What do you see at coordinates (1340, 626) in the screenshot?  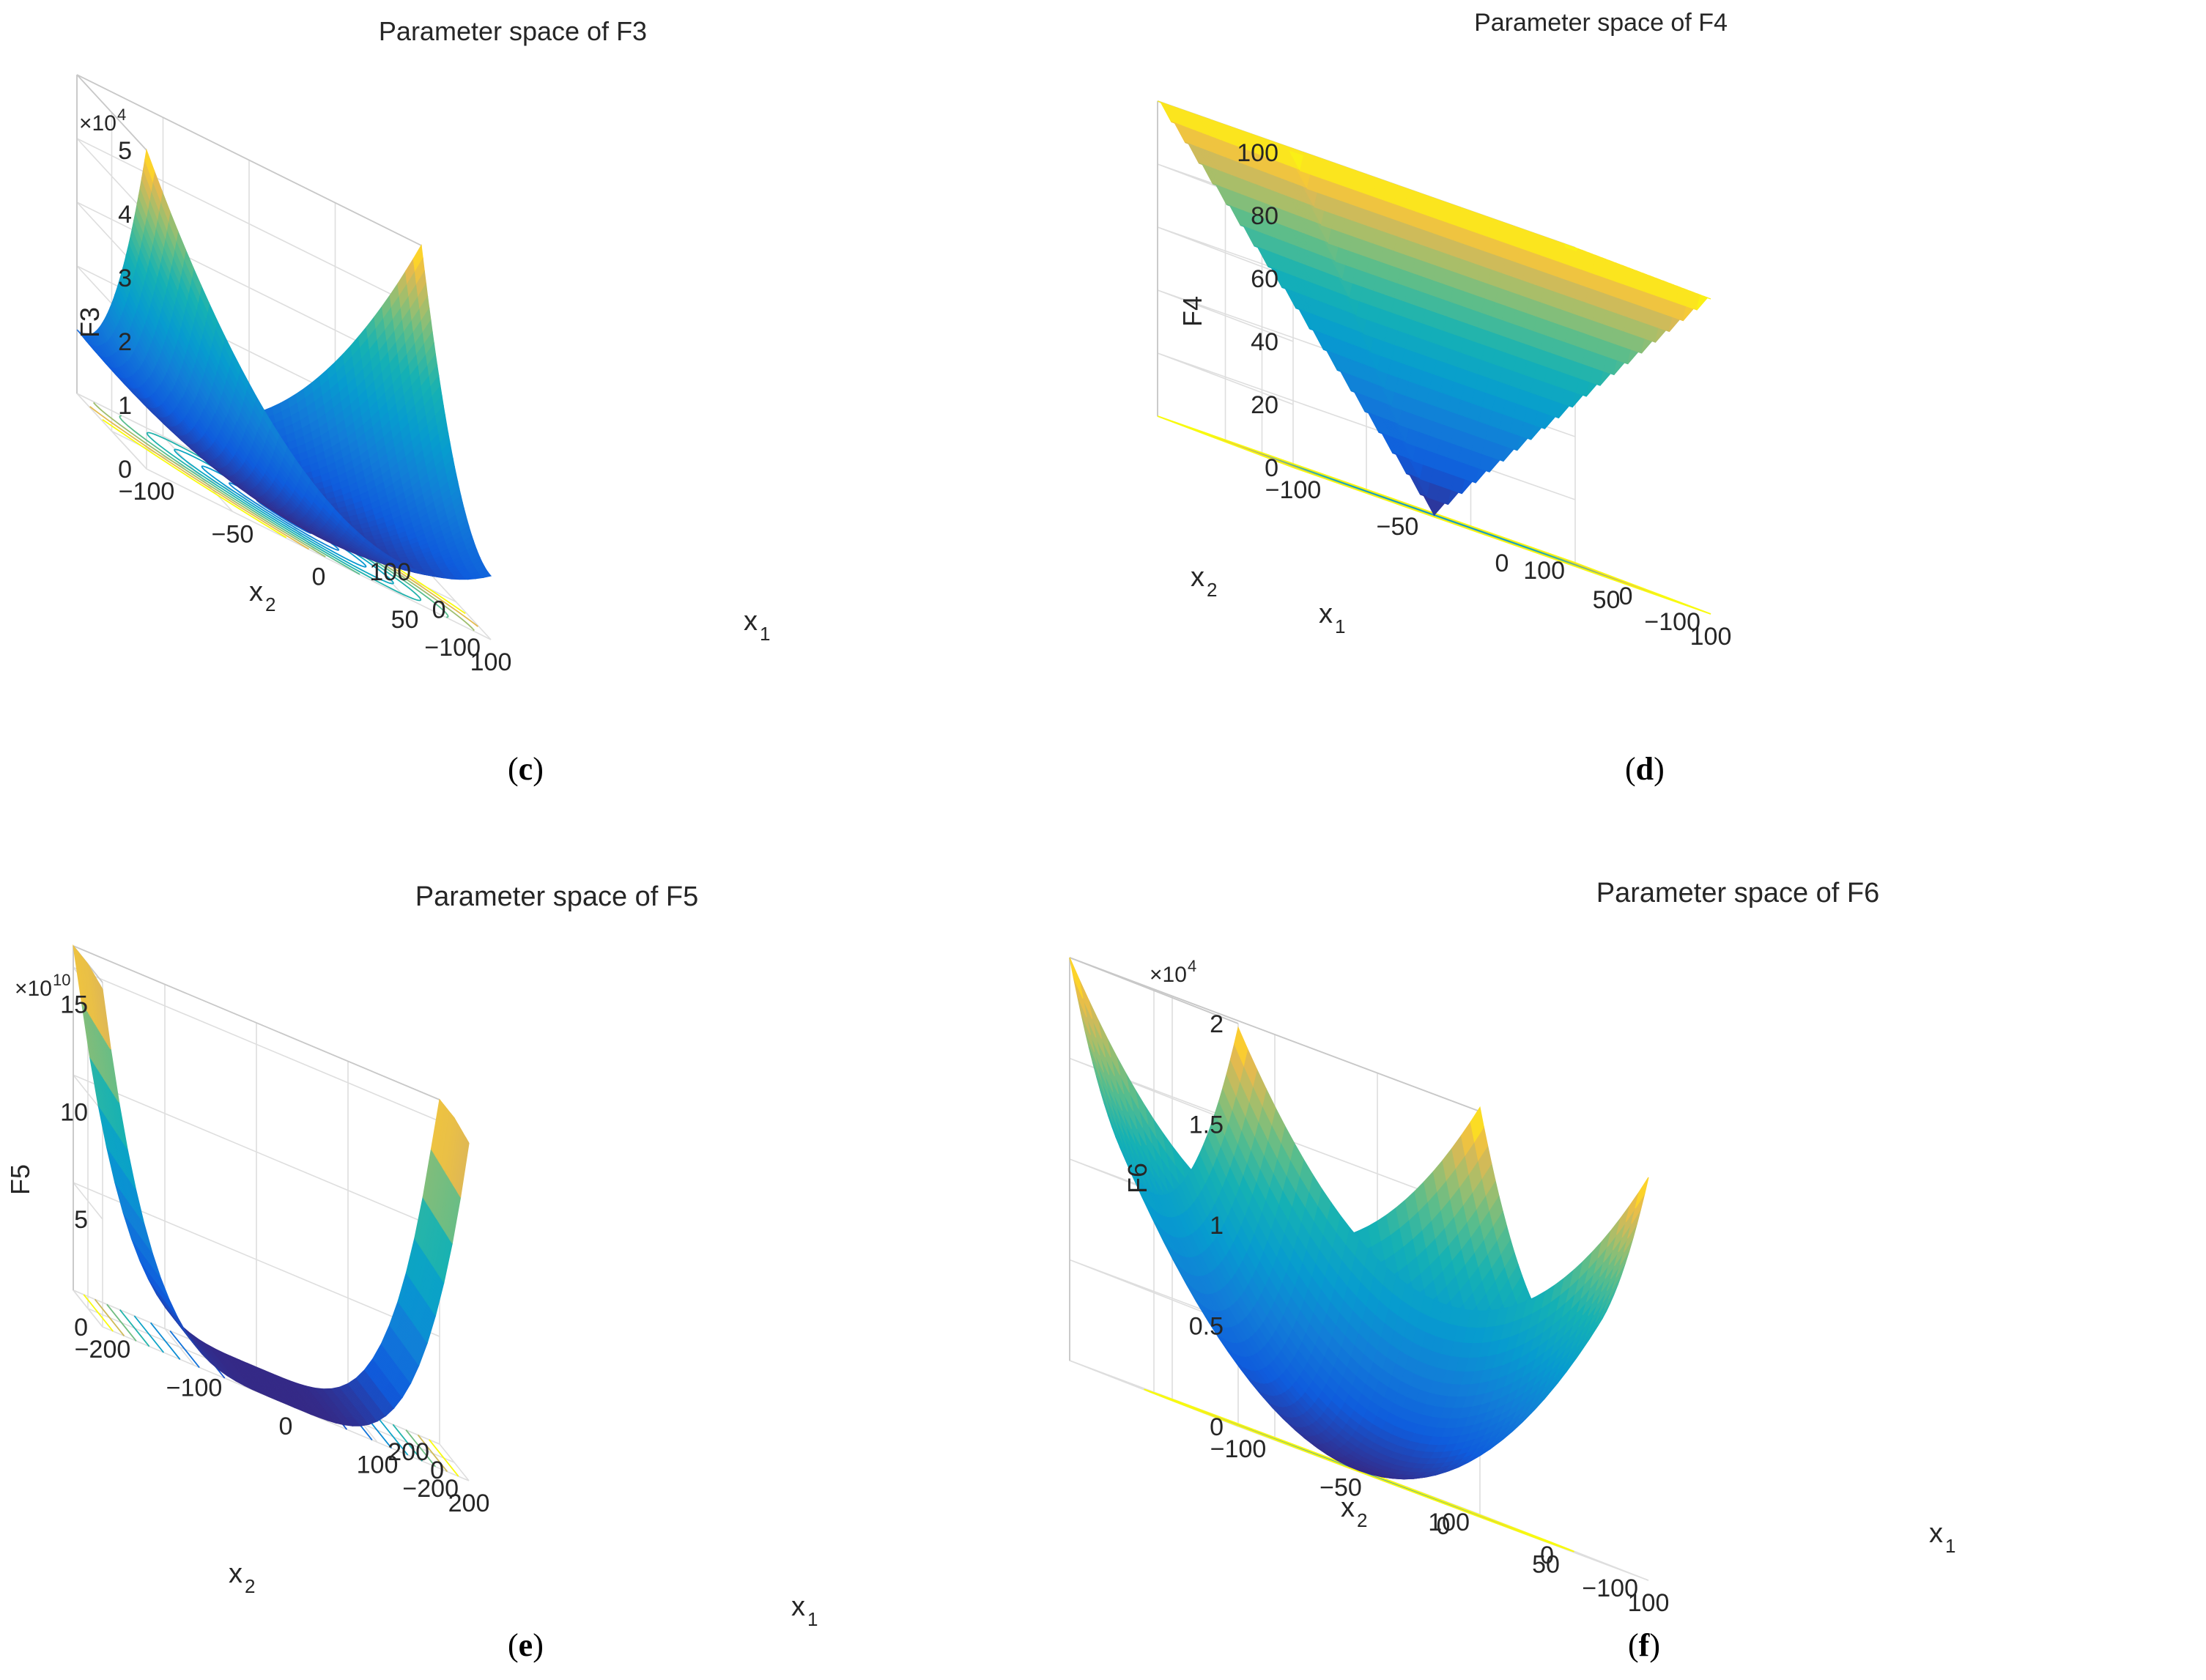 I see `f4-xlabel-sub: 1` at bounding box center [1340, 626].